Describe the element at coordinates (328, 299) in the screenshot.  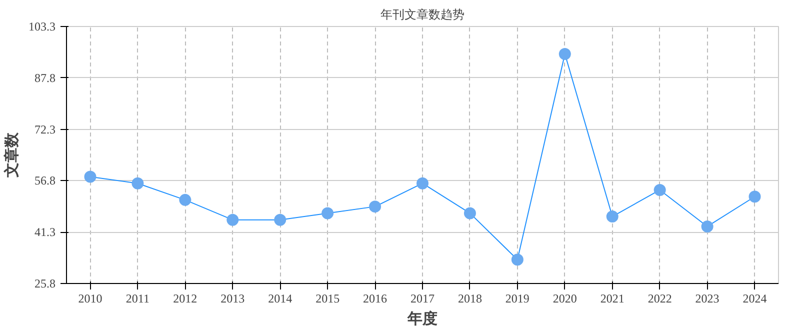
I see `x-tick-label: 2015` at that location.